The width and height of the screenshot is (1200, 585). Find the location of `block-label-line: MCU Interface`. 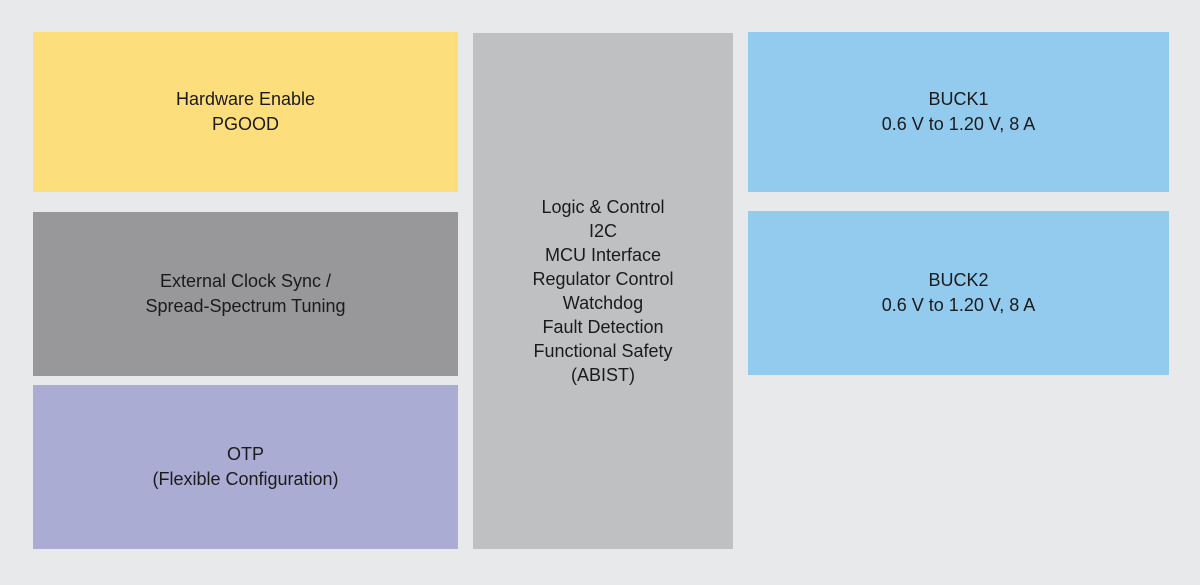

block-label-line: MCU Interface is located at coordinates (603, 255).